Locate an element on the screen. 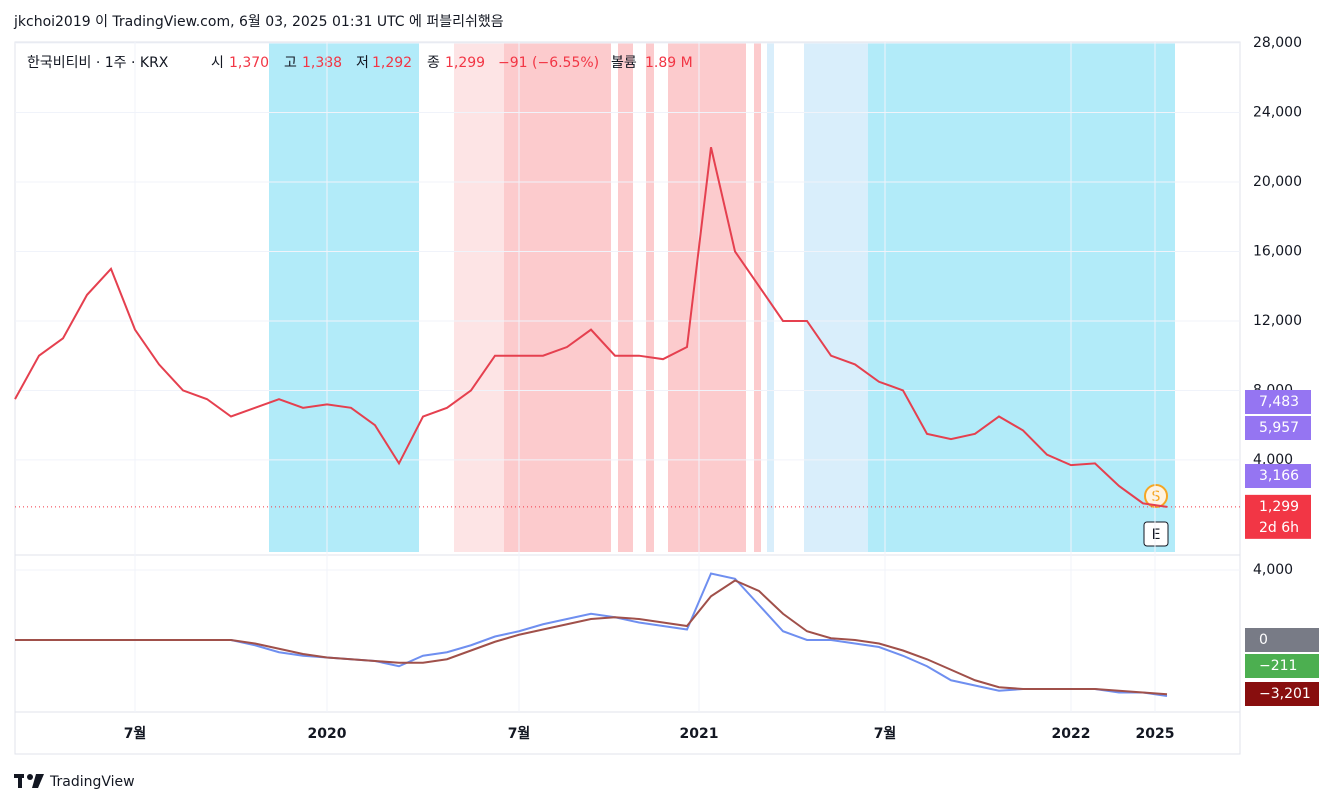  low-label: 저 is located at coordinates (362, 63).